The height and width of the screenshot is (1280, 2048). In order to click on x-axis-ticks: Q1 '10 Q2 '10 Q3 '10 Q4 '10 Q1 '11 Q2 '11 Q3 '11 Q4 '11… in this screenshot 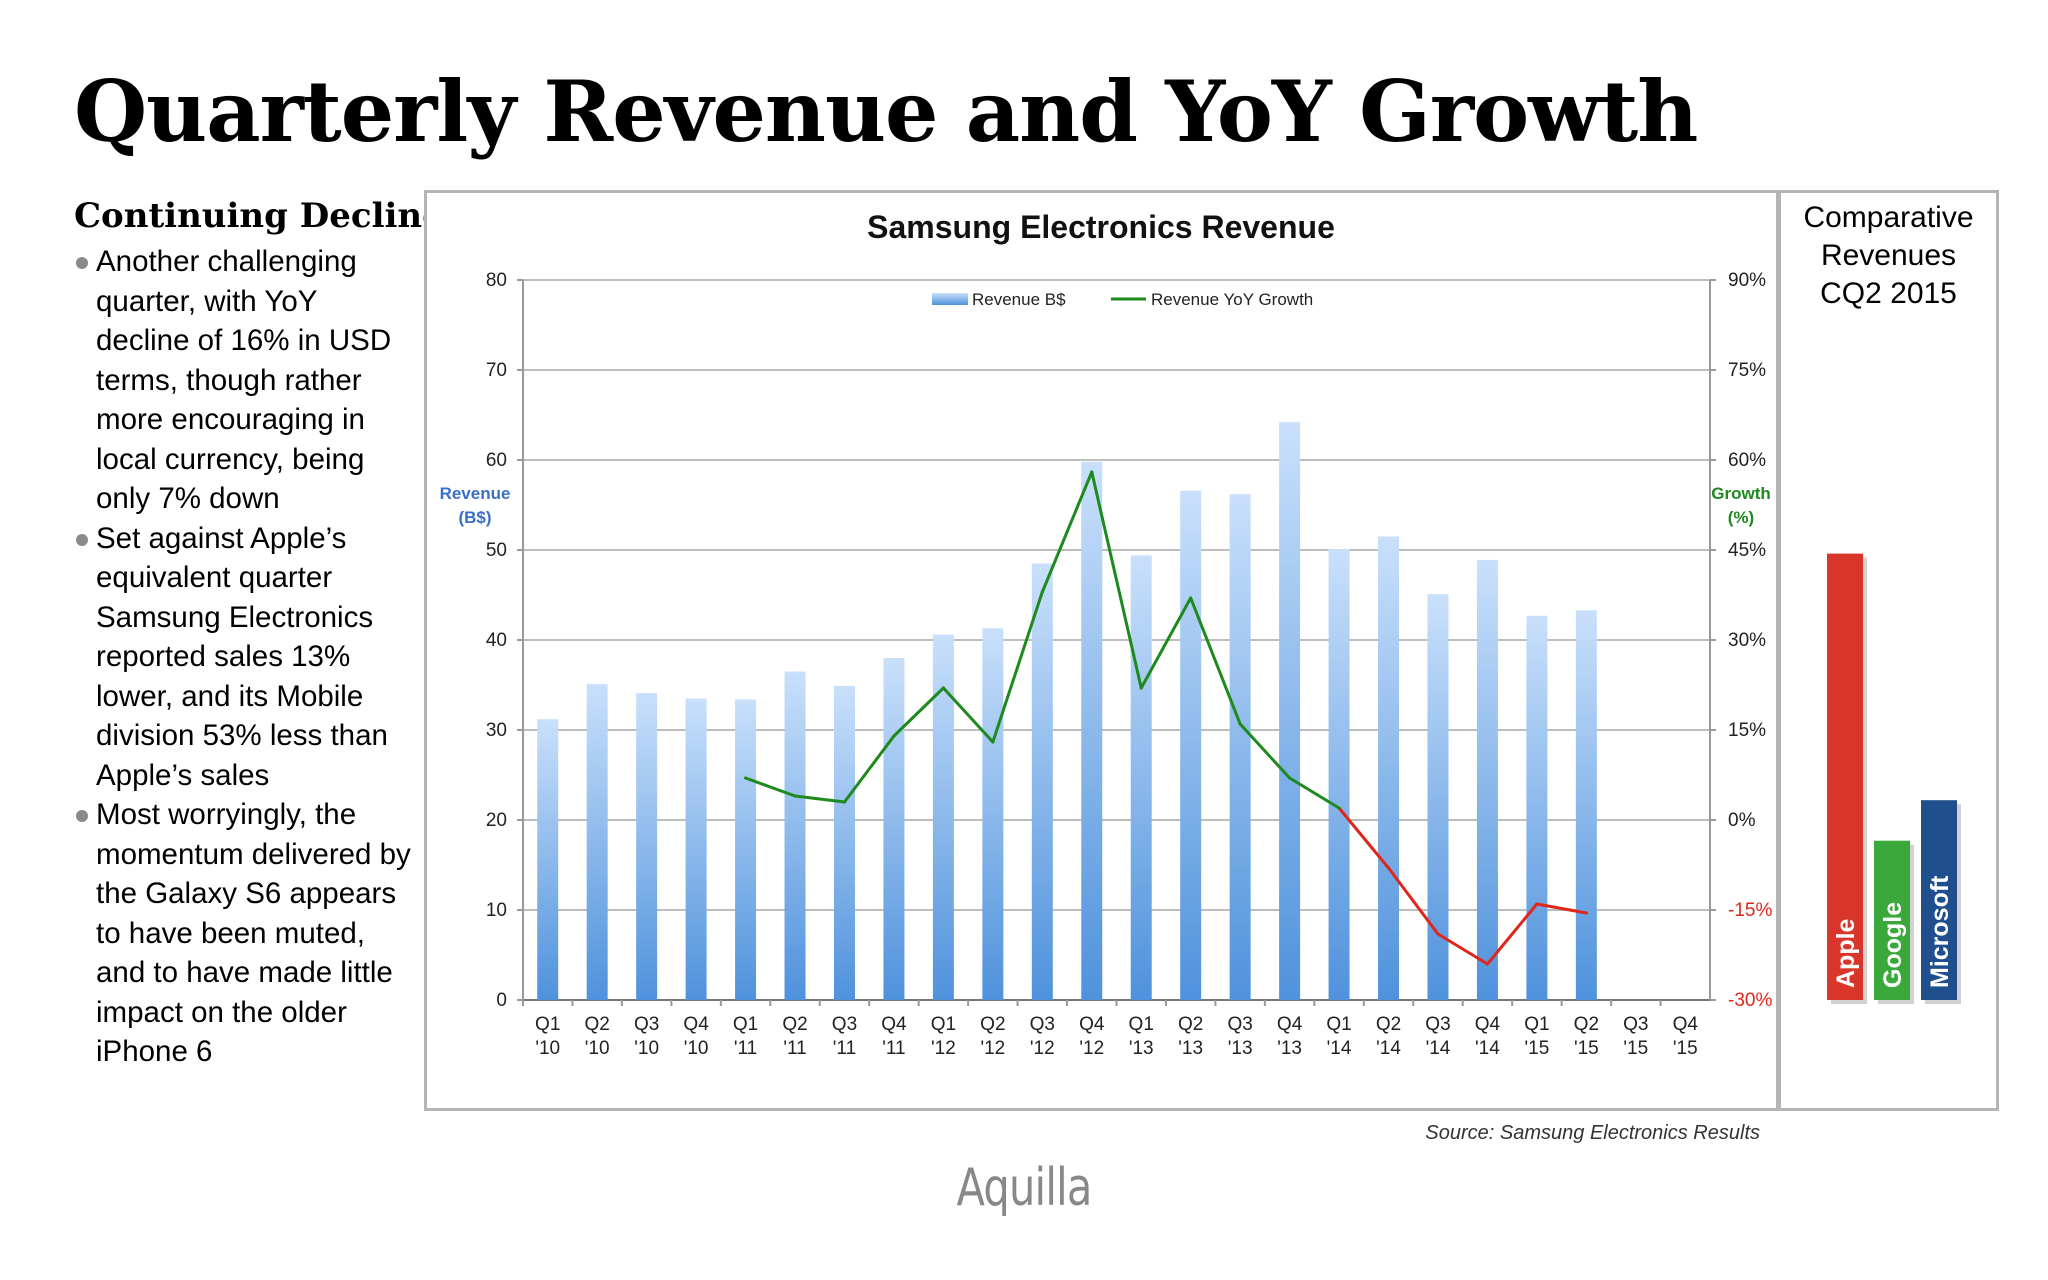, I will do `click(1110, 1029)`.